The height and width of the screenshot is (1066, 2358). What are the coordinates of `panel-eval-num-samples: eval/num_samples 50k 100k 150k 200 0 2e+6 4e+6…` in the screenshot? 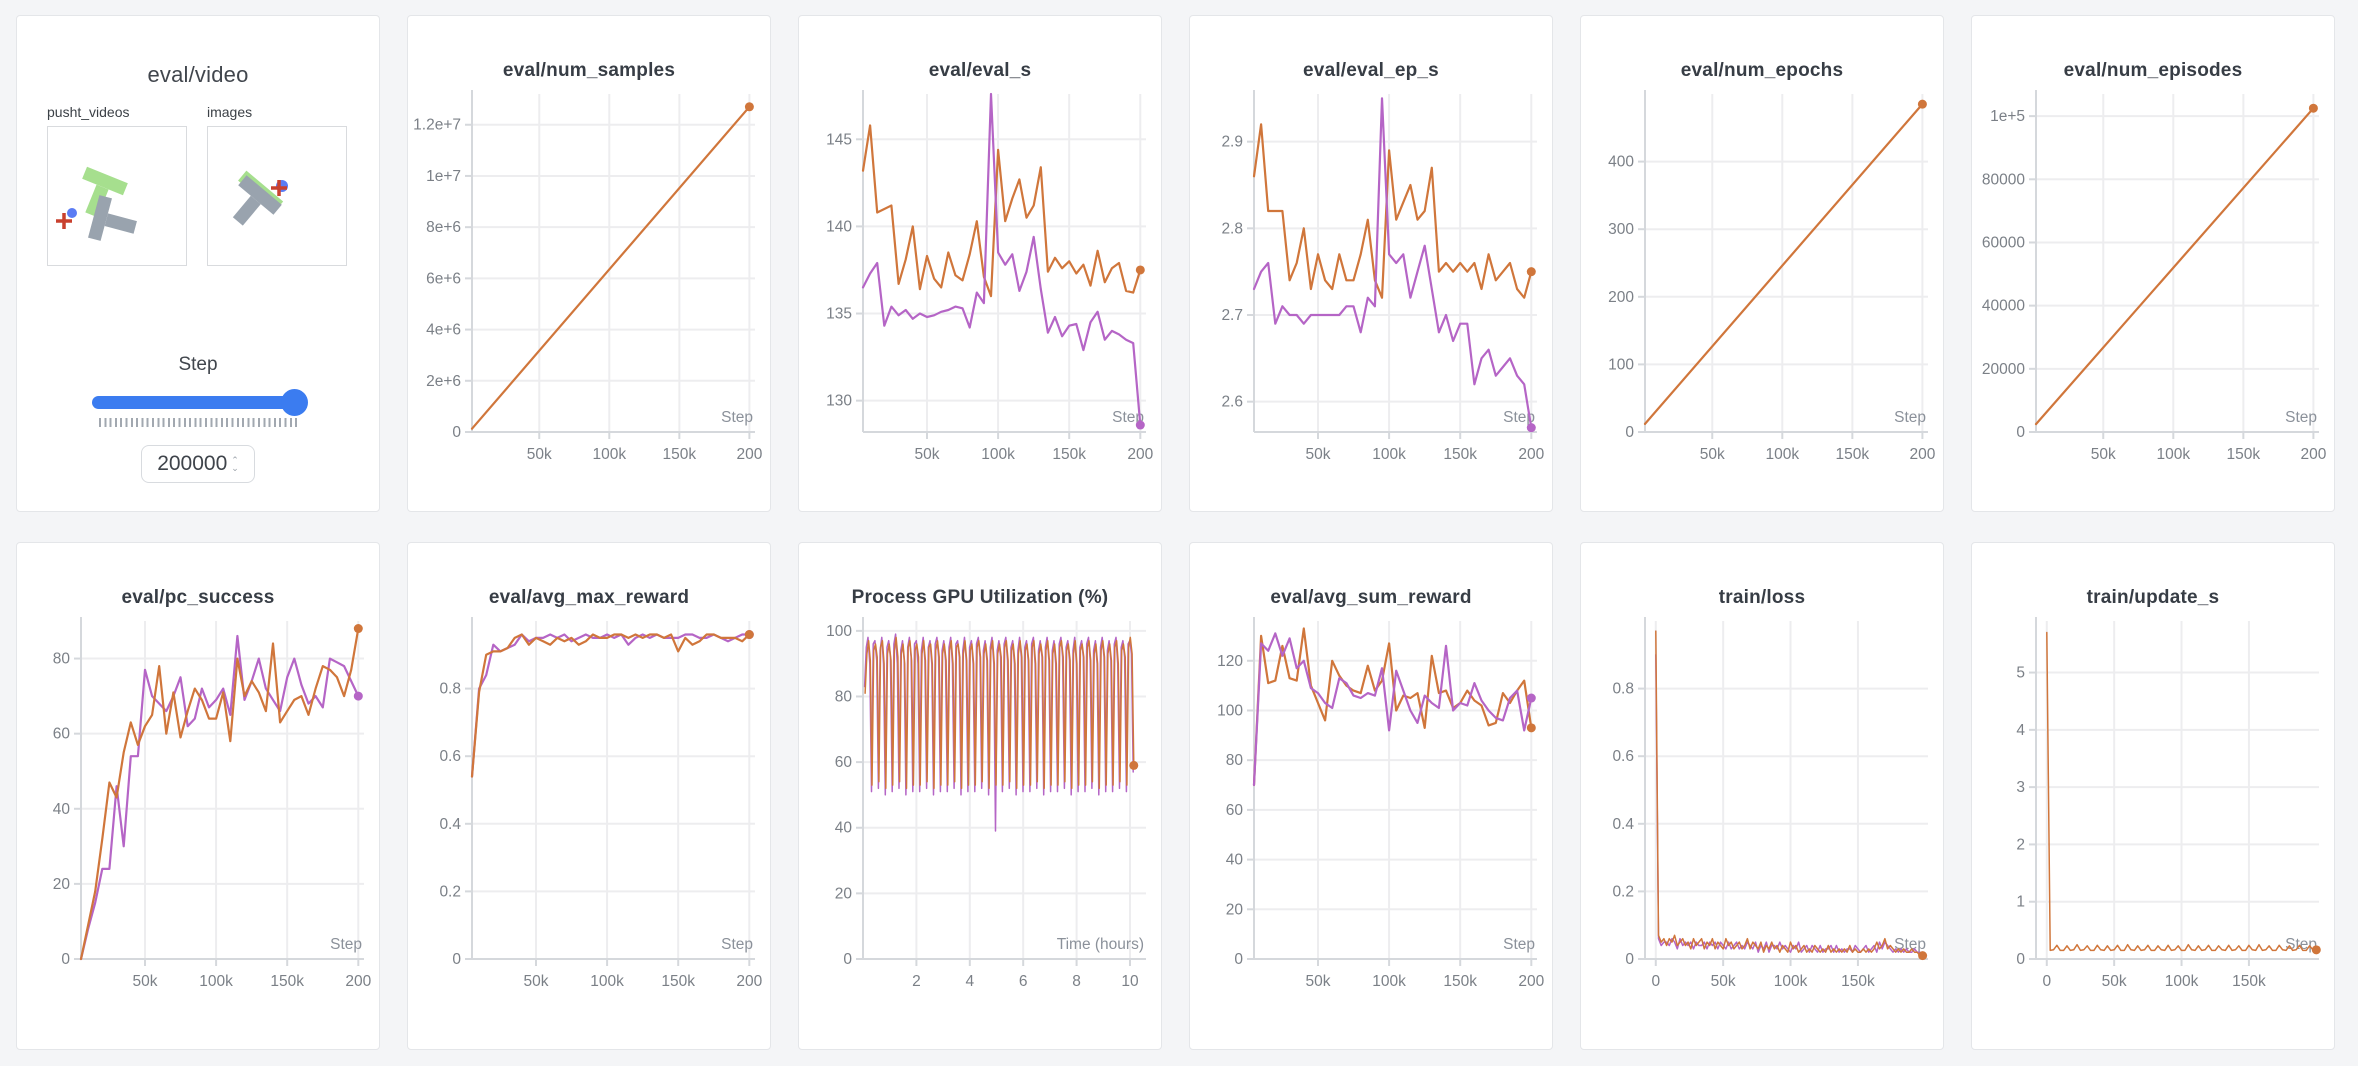 It's located at (589, 263).